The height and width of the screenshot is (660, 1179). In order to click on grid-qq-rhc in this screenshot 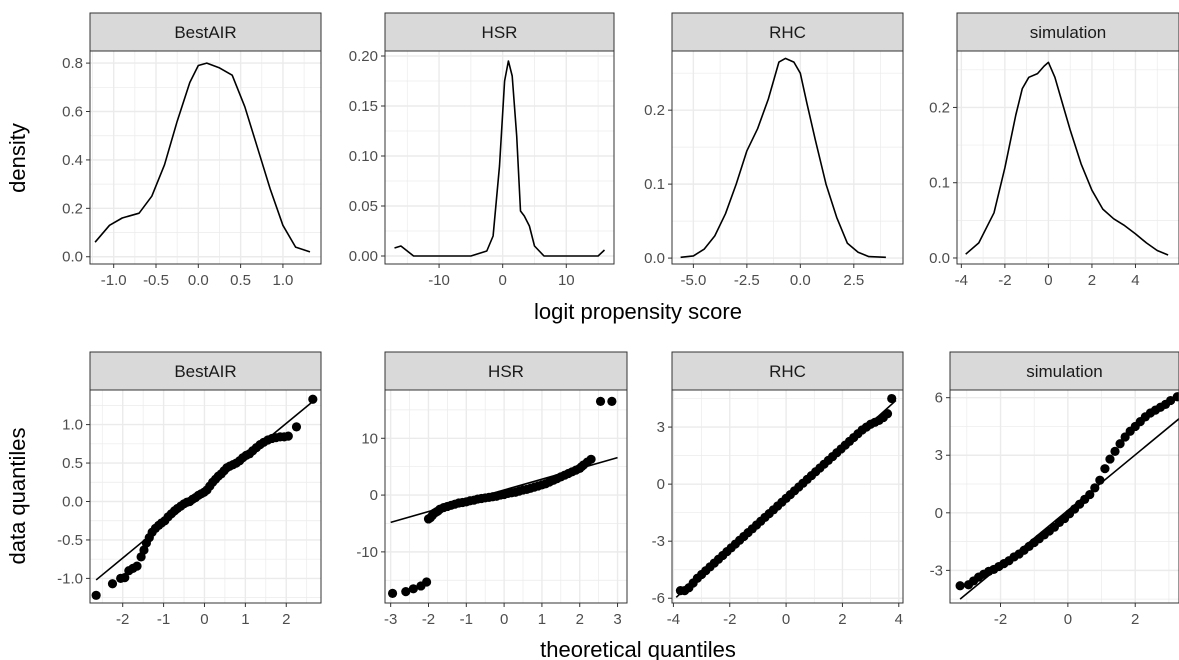, I will do `click(787, 496)`.